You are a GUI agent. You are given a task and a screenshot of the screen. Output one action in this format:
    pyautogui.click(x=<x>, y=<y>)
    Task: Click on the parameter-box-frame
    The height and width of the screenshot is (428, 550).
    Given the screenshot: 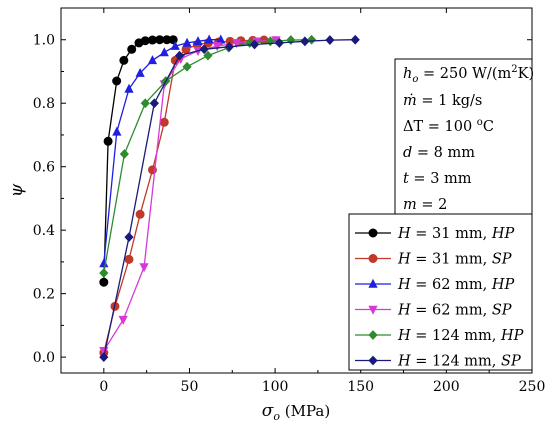 What is the action you would take?
    pyautogui.click(x=463, y=136)
    